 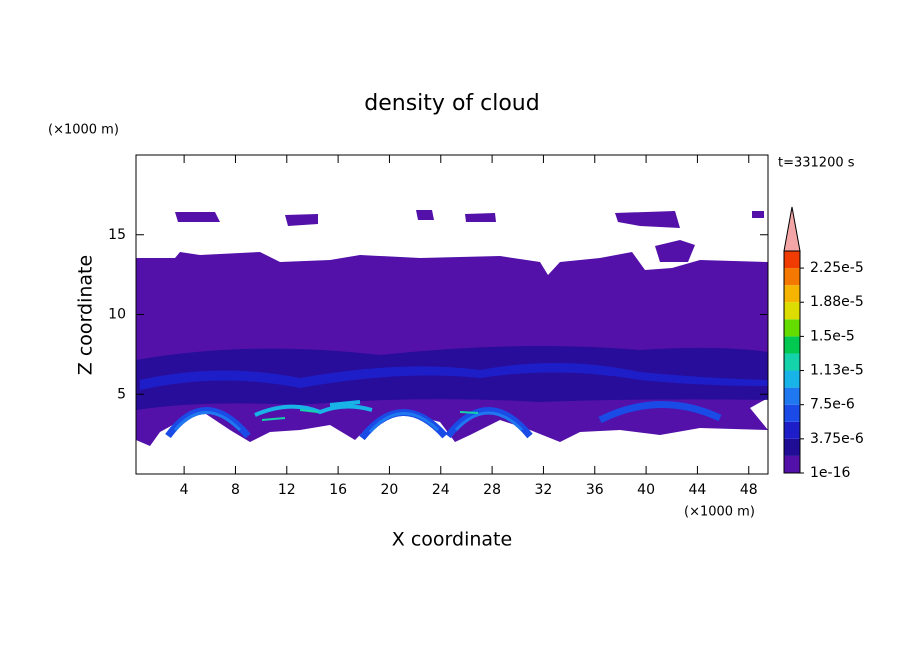 I want to click on colorbar-extend, so click(x=792, y=229).